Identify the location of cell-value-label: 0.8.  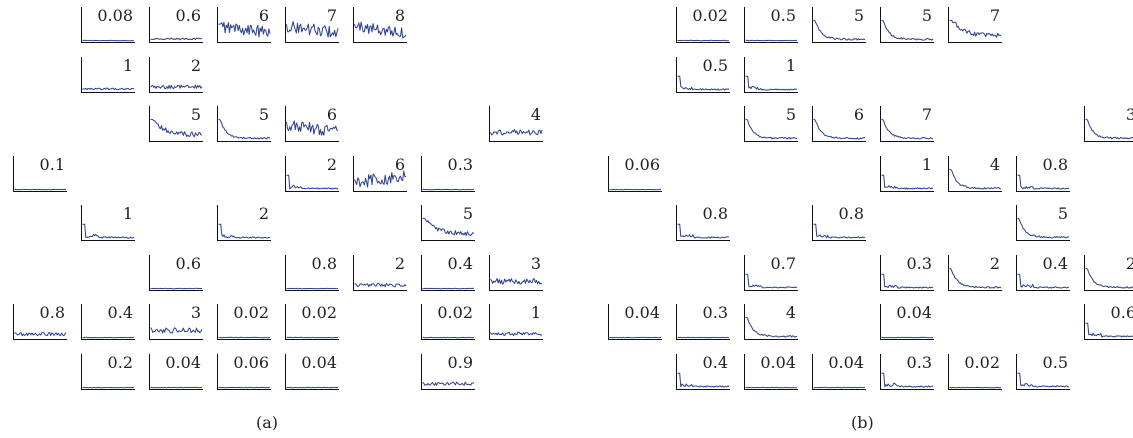
(52, 312).